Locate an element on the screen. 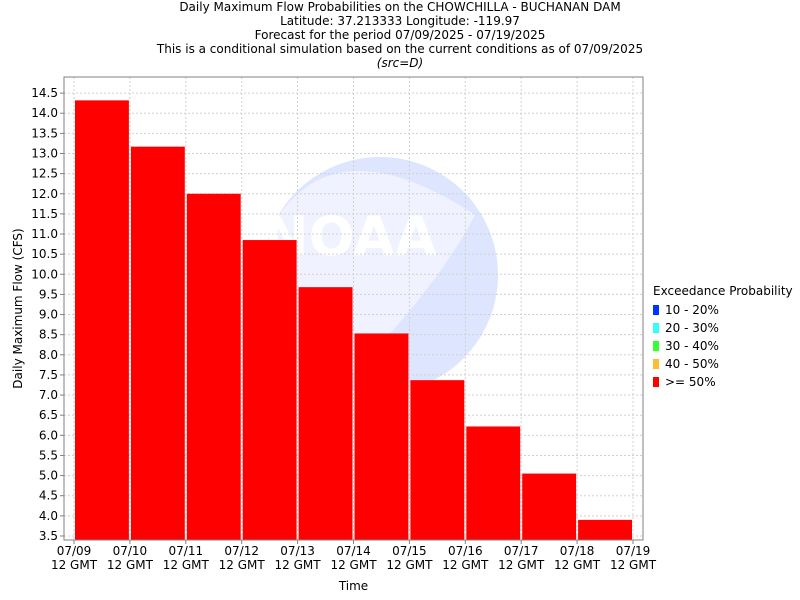 This screenshot has height=600, width=800. y-tick-label: 9.5 is located at coordinates (48, 294).